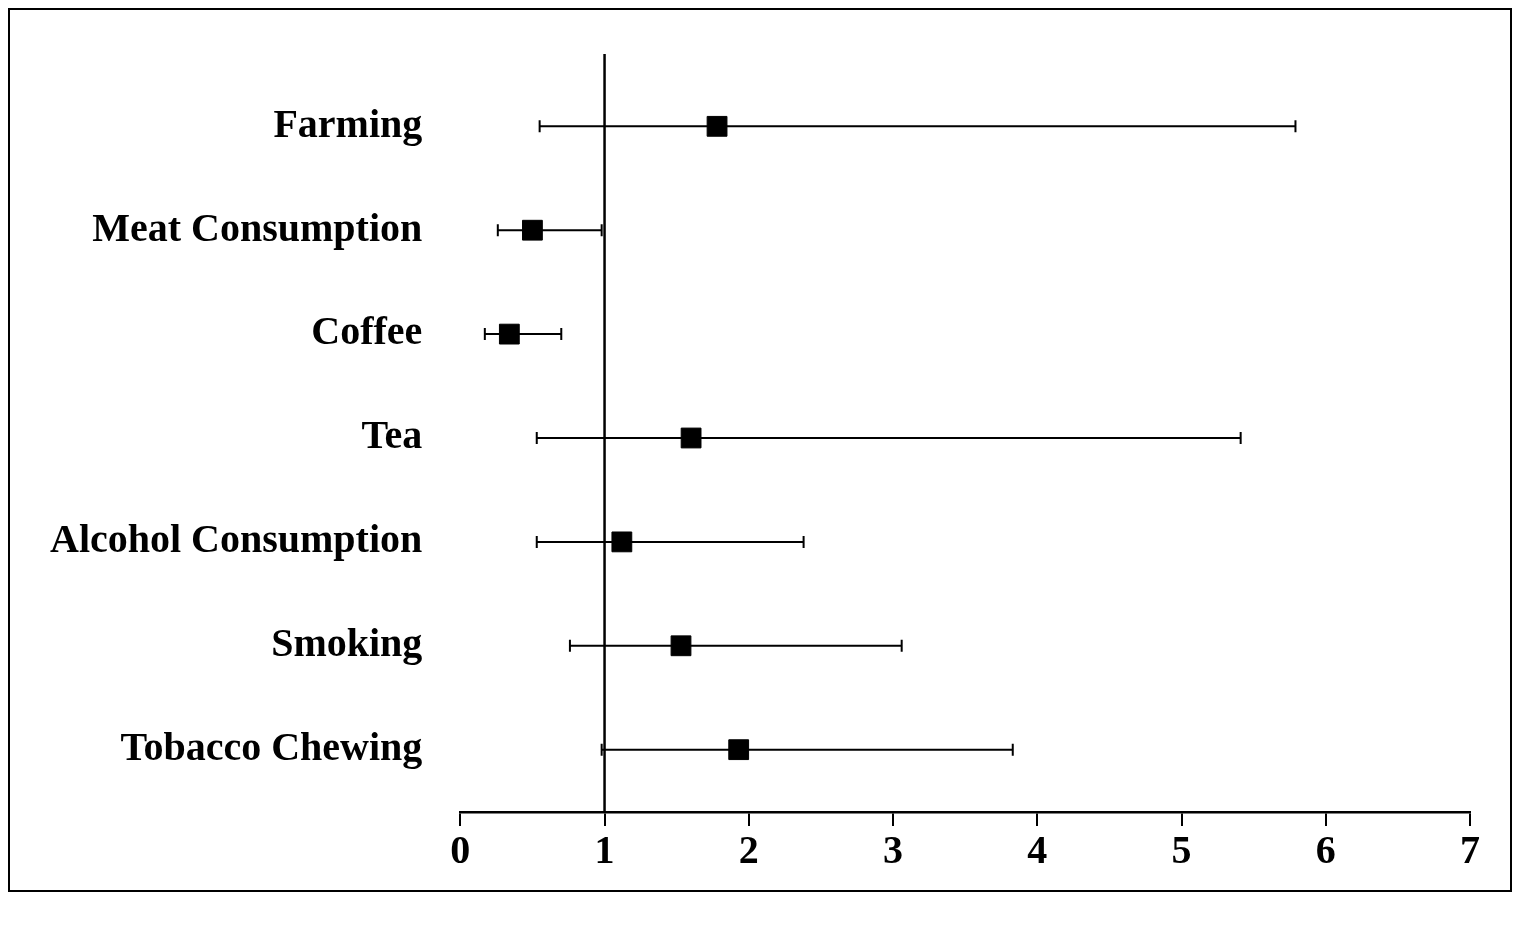  I want to click on y-tick-label: Smoking, so click(347, 643).